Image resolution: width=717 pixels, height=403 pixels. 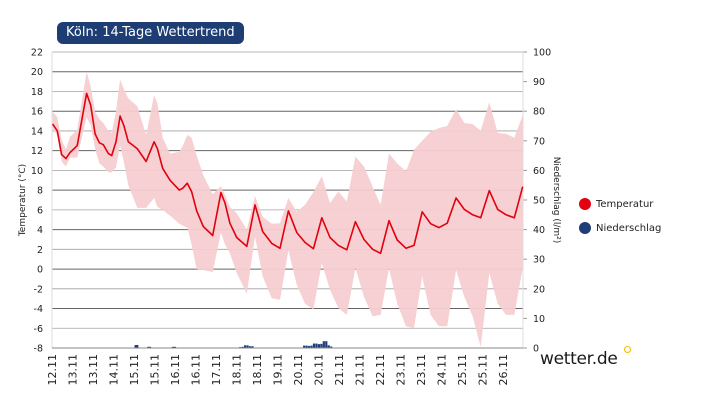 I want to click on y2-tick-label: 100, so click(x=542, y=53).